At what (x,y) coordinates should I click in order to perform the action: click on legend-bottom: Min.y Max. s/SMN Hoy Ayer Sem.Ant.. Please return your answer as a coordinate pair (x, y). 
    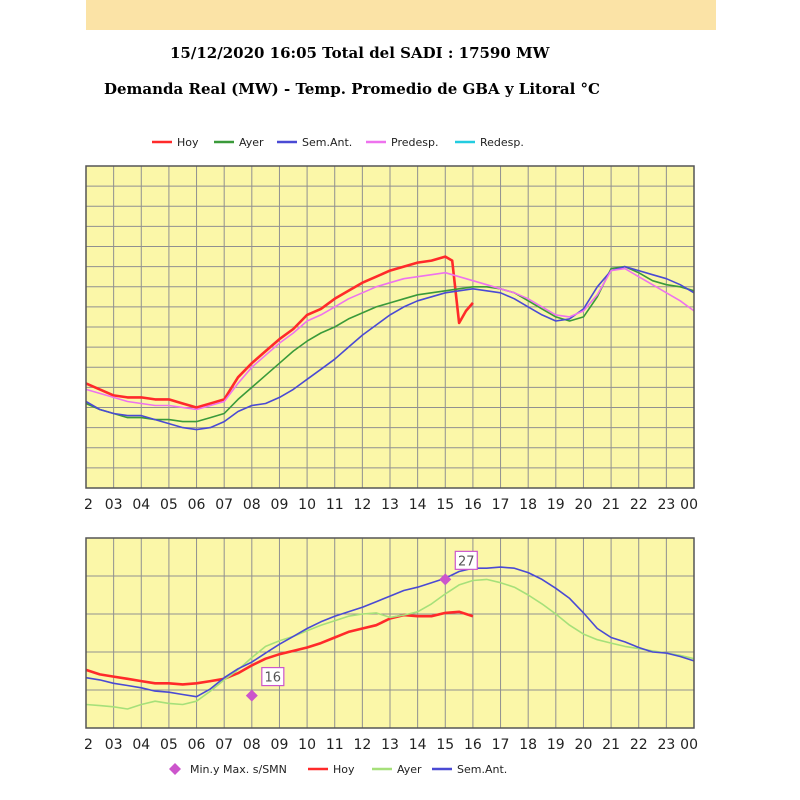
    Looking at the image, I should click on (338, 769).